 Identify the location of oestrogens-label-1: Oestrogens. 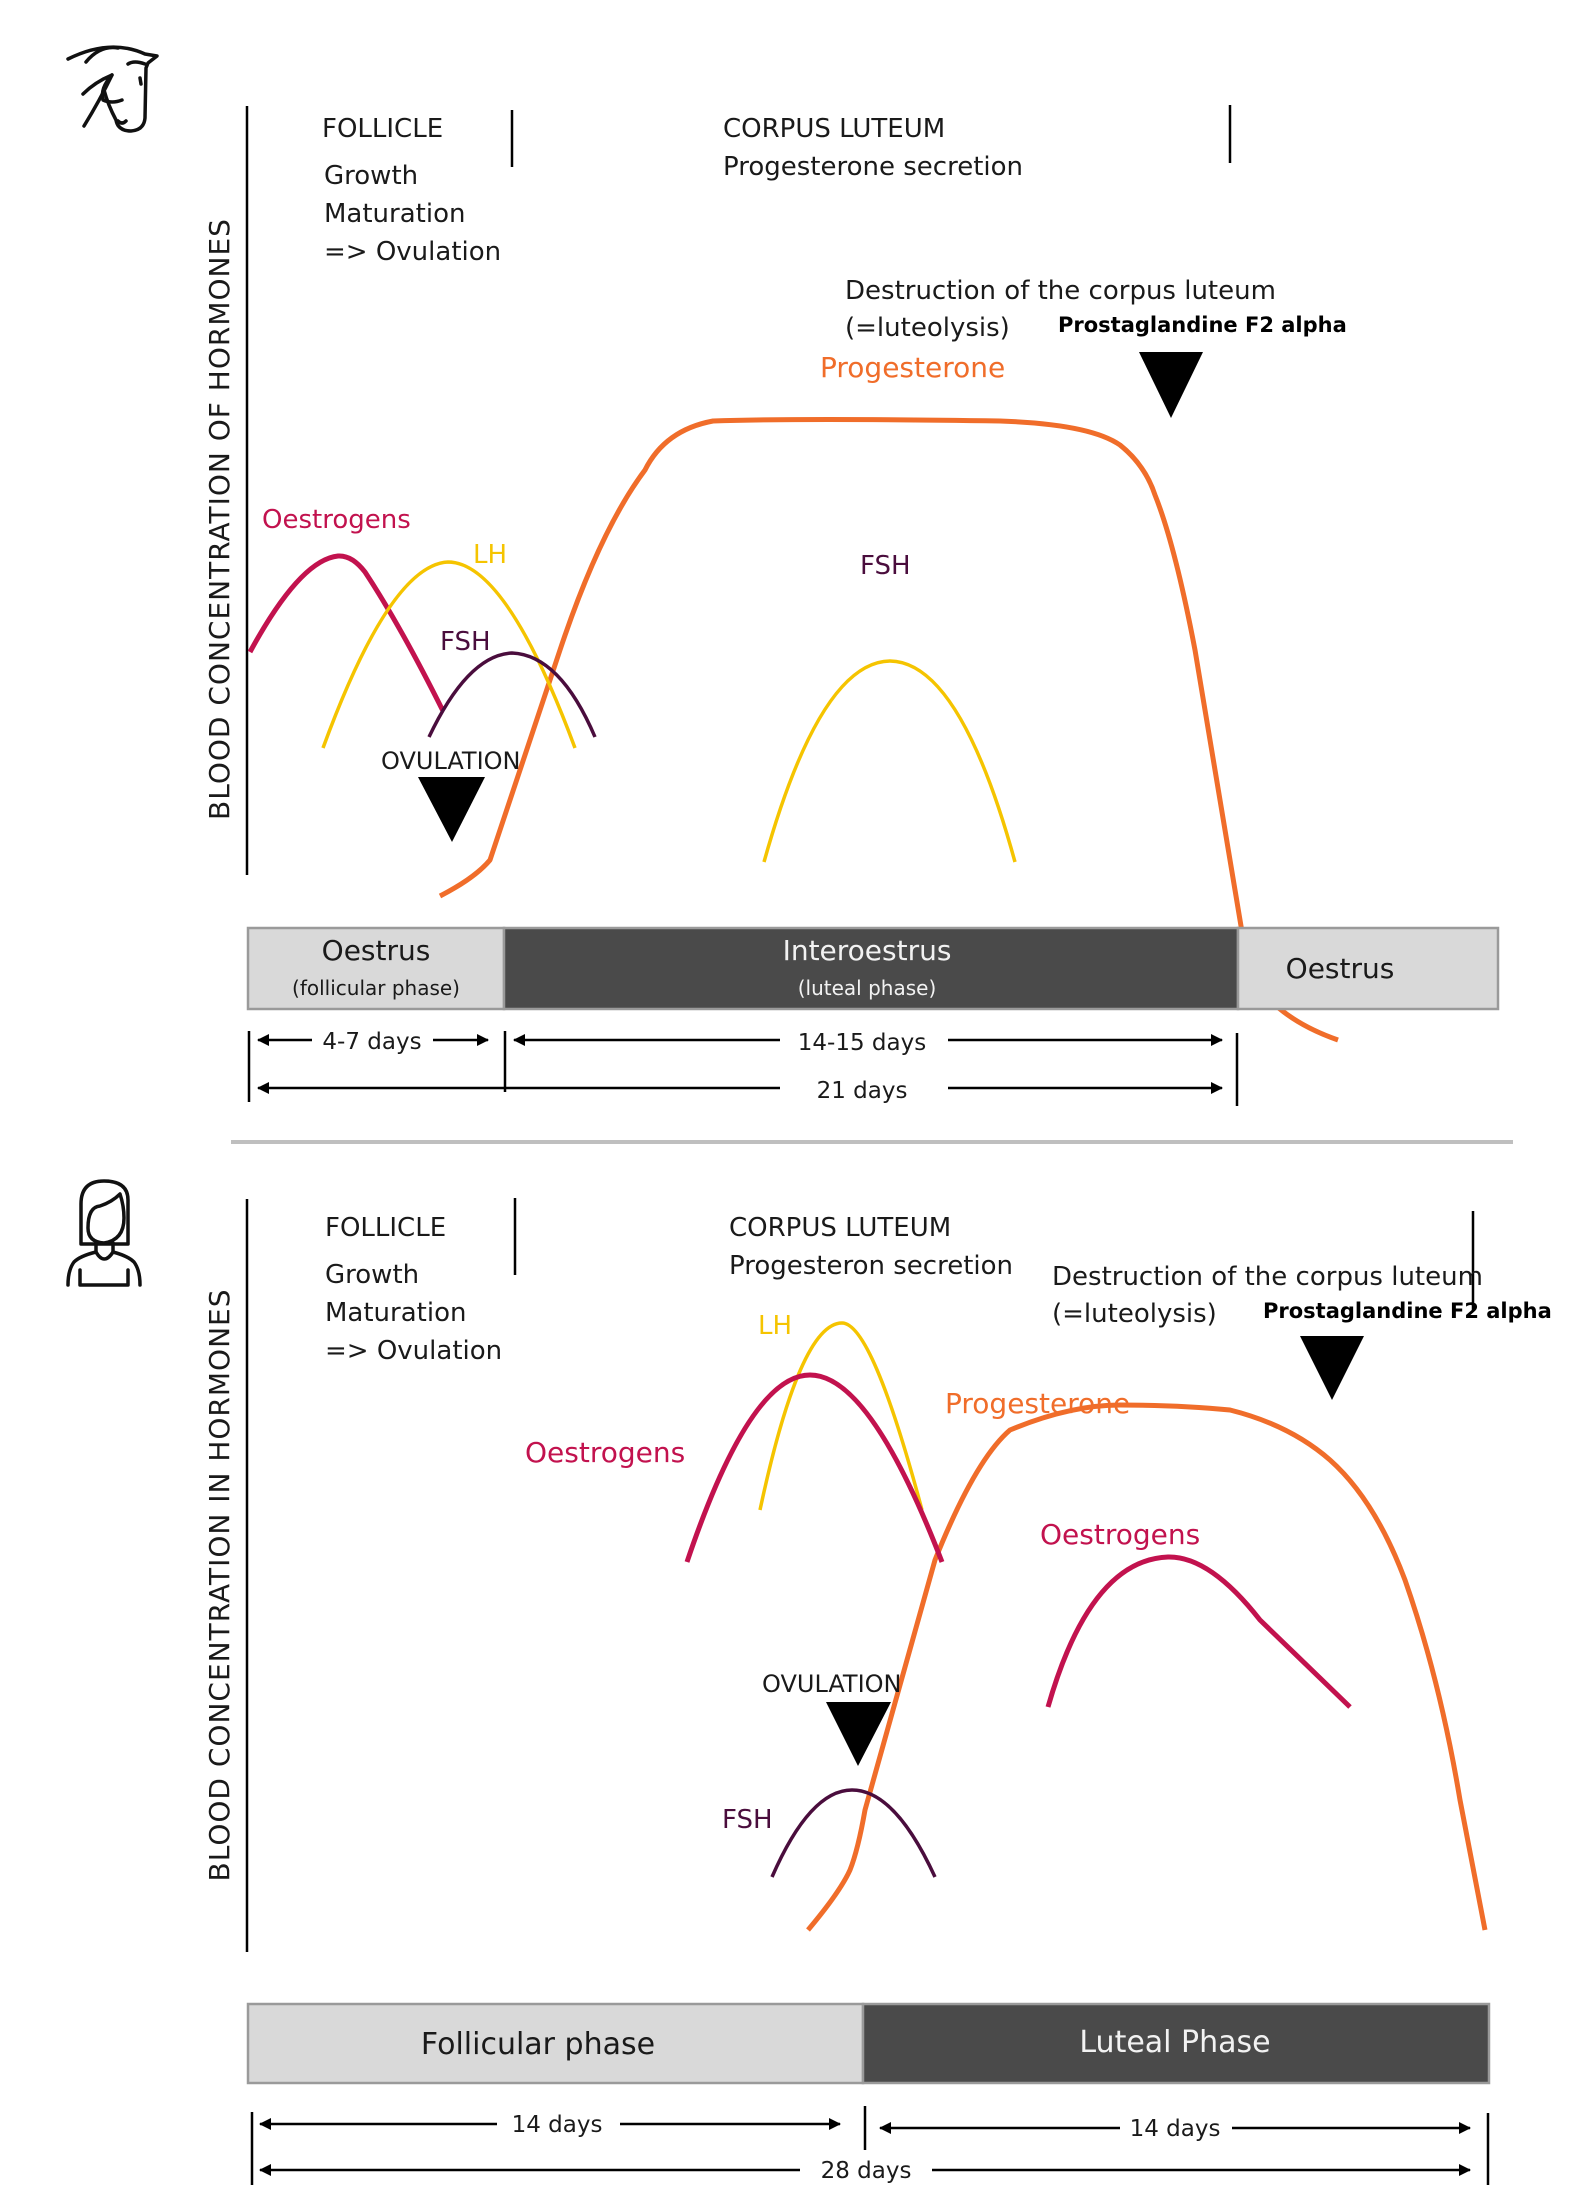
(605, 1452).